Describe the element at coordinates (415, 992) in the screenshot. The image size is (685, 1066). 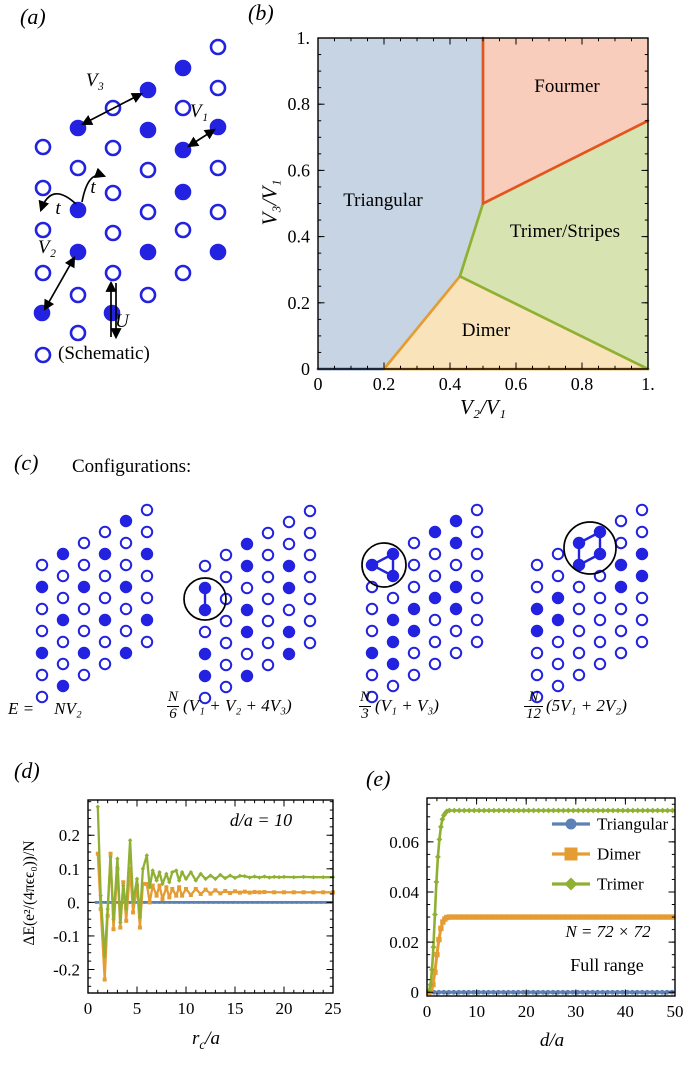
I see `y-tick-label: 0` at that location.